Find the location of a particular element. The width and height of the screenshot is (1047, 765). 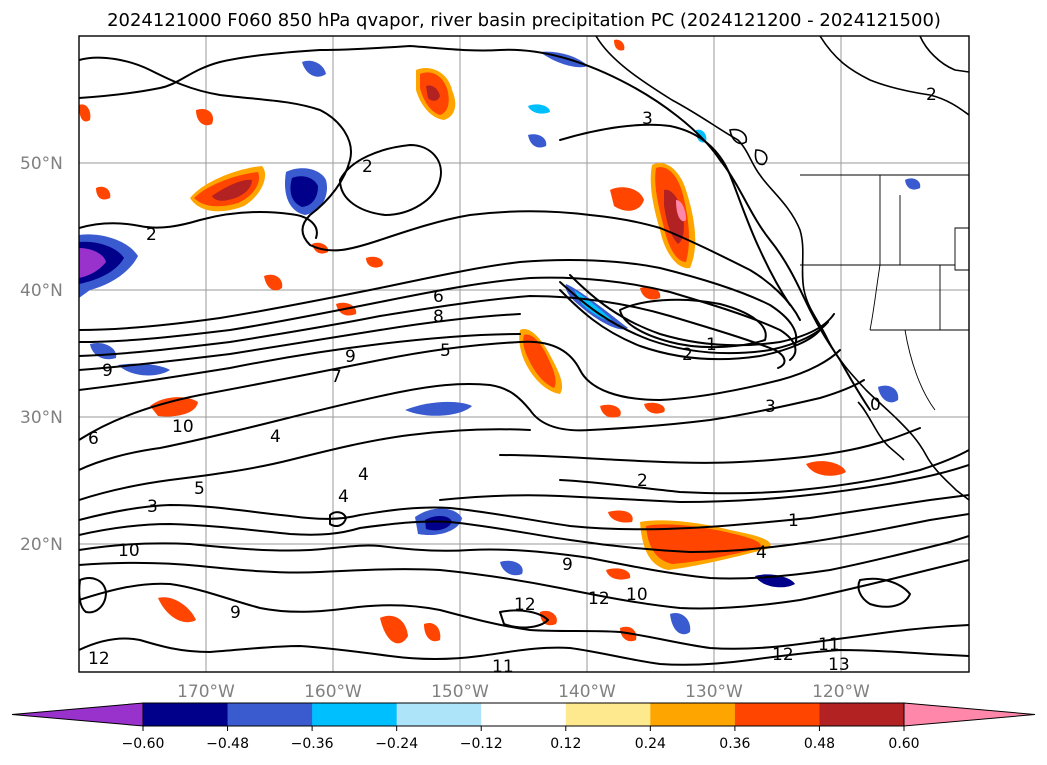

lat-label-20n: 20°N is located at coordinates (41, 545).